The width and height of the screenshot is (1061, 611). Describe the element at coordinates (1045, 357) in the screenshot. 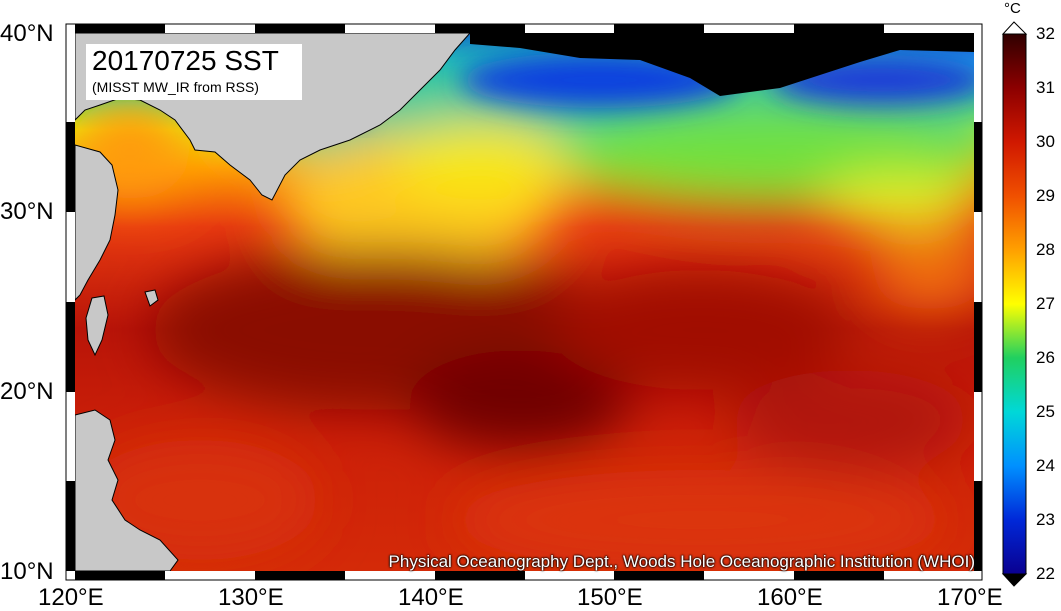

I see `colorbar-tick: 26` at that location.